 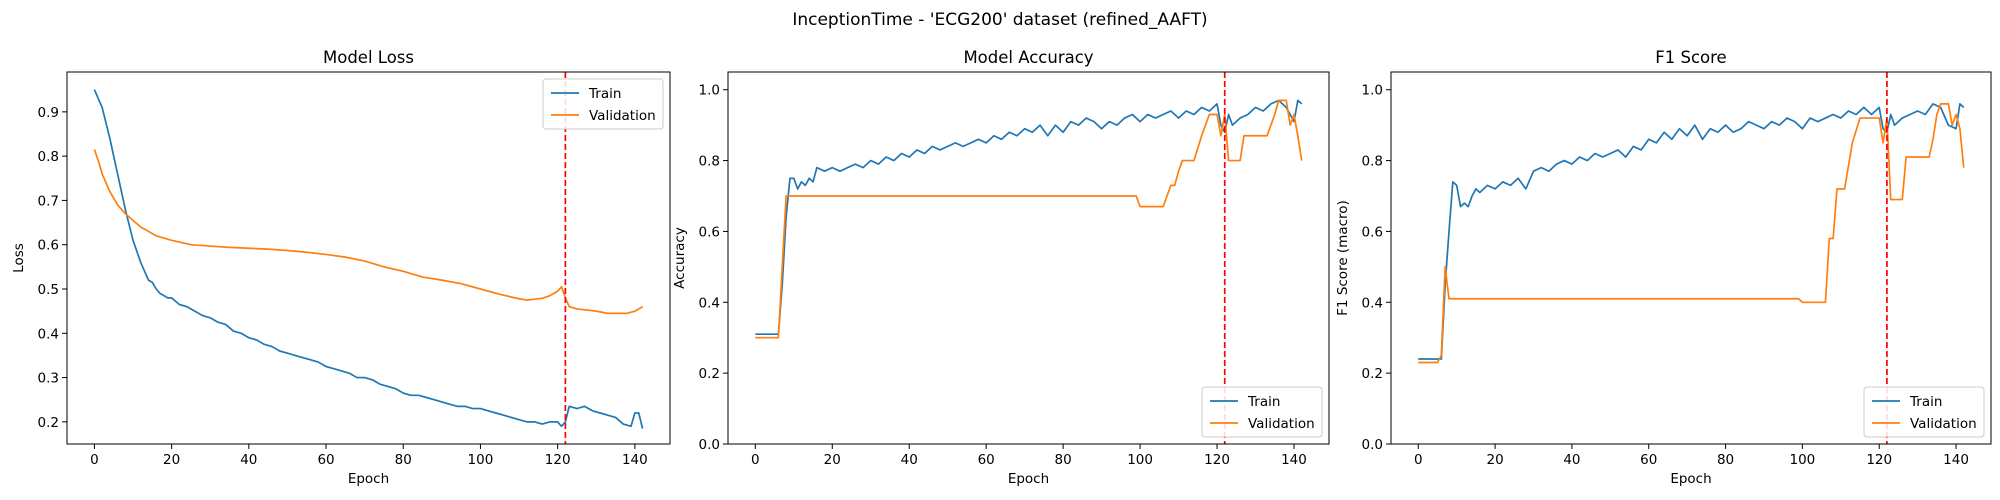 I want to click on chart-title: F1 Score, so click(x=1690, y=57).